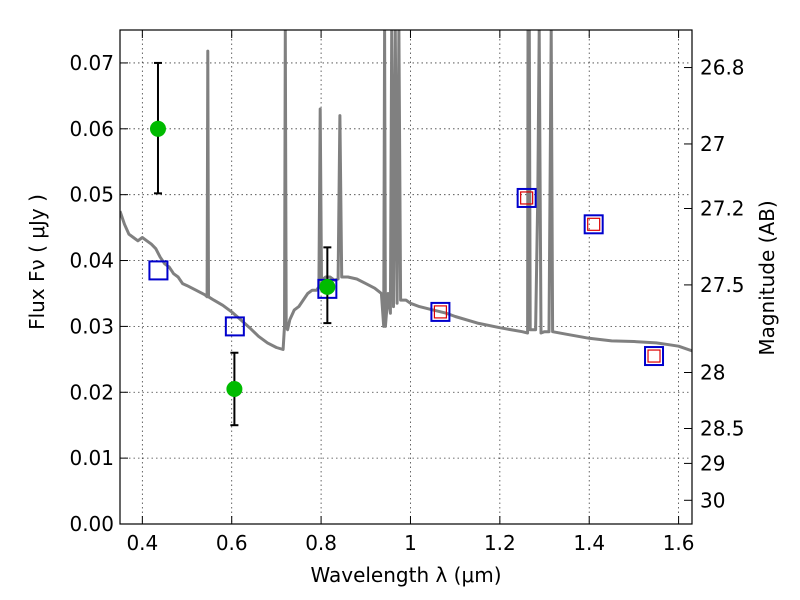 This screenshot has width=800, height=600. Describe the element at coordinates (91, 195) in the screenshot. I see `y-tick-label: 0.05` at that location.